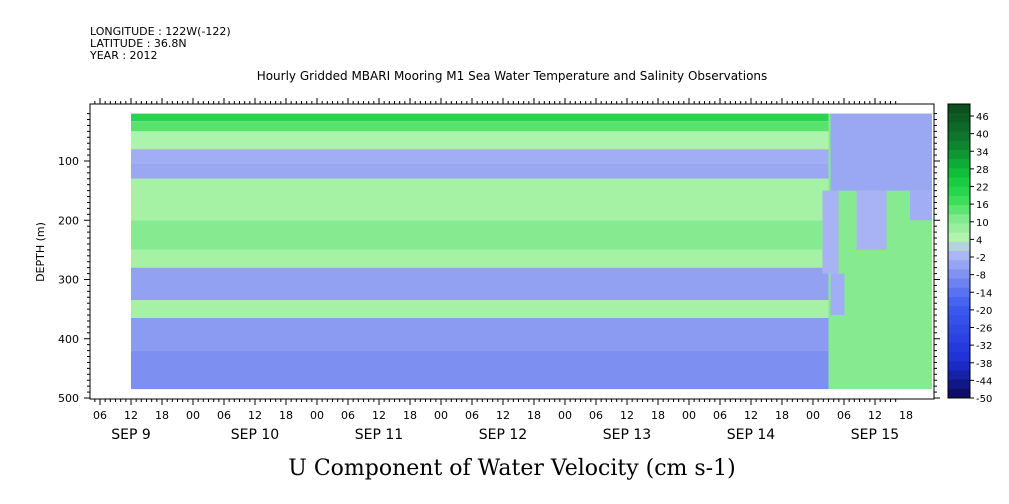 The image size is (1009, 504). Describe the element at coordinates (982, 188) in the screenshot. I see `colorbar-label: 22` at that location.